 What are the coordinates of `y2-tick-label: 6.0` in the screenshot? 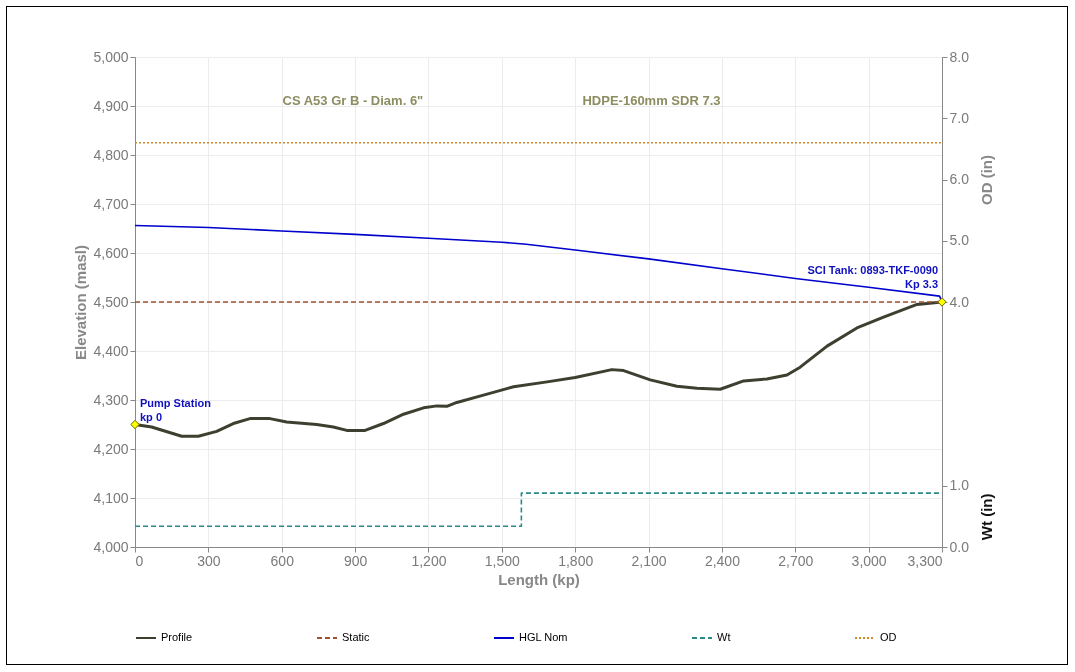 It's located at (959, 179).